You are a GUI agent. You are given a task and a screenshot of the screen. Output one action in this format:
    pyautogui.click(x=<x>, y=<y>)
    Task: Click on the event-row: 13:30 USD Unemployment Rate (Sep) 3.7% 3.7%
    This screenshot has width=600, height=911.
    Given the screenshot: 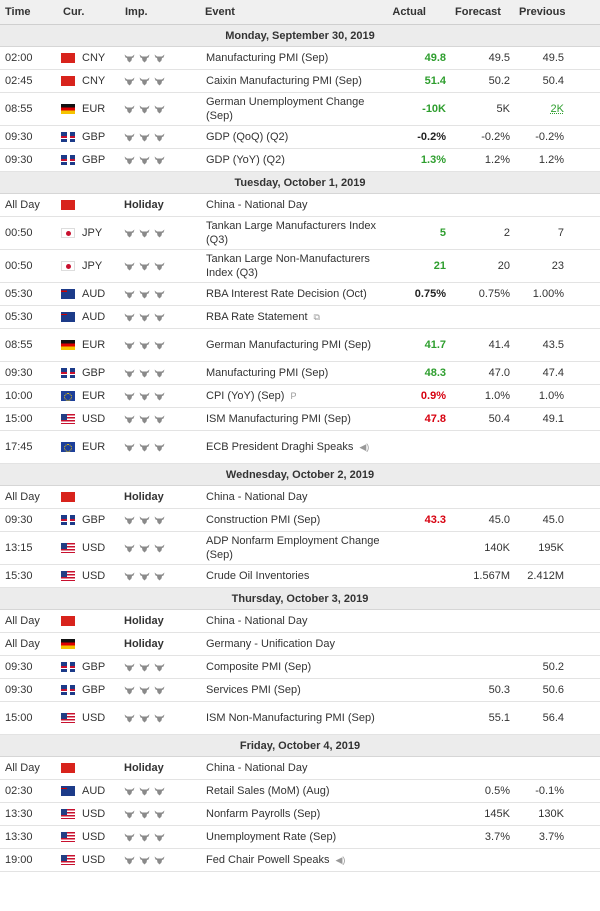 What is the action you would take?
    pyautogui.click(x=300, y=837)
    